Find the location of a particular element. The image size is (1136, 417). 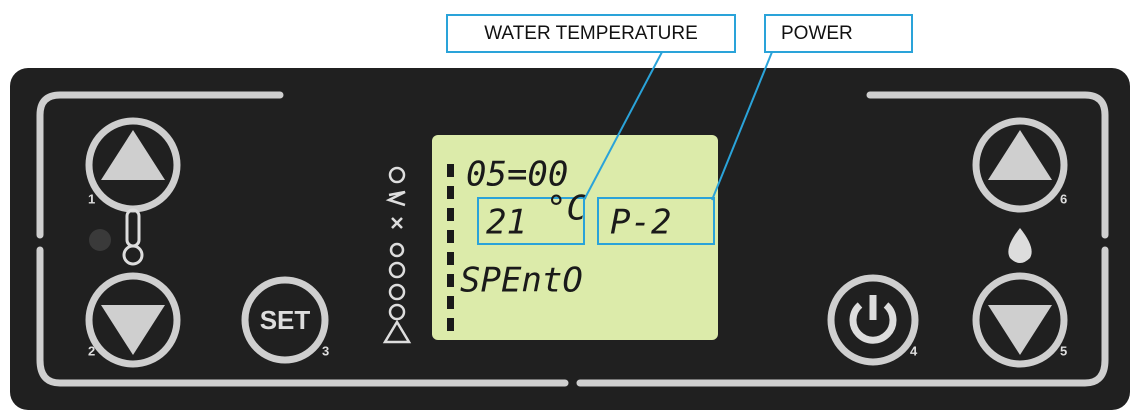

callout-label: POWER is located at coordinates (817, 33).